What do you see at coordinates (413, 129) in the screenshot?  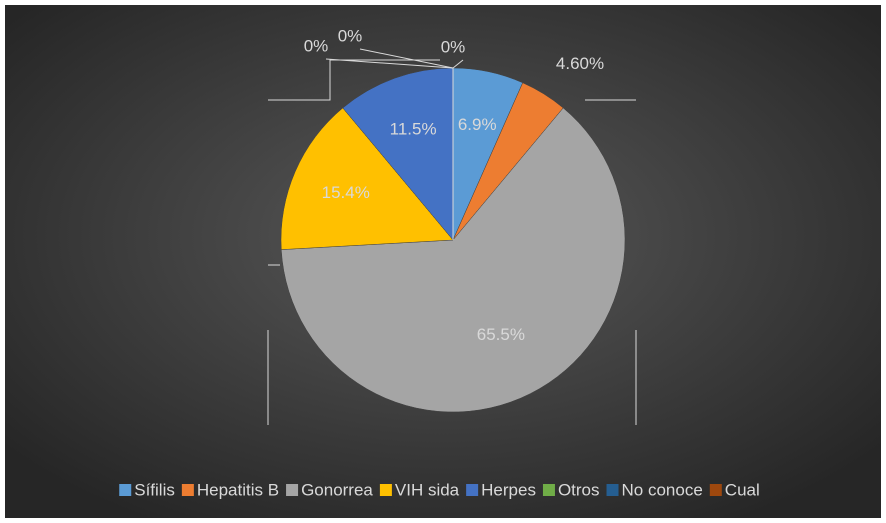 I see `data-label: 11.5%` at bounding box center [413, 129].